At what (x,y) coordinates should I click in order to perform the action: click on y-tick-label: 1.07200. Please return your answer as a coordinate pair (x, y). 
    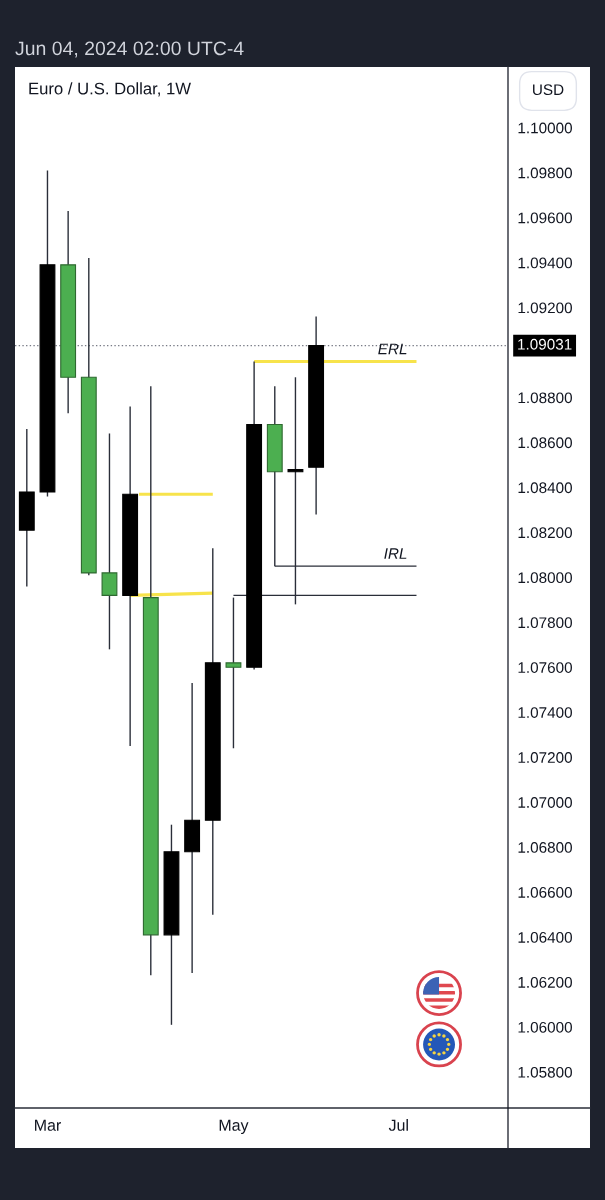
    Looking at the image, I should click on (545, 757).